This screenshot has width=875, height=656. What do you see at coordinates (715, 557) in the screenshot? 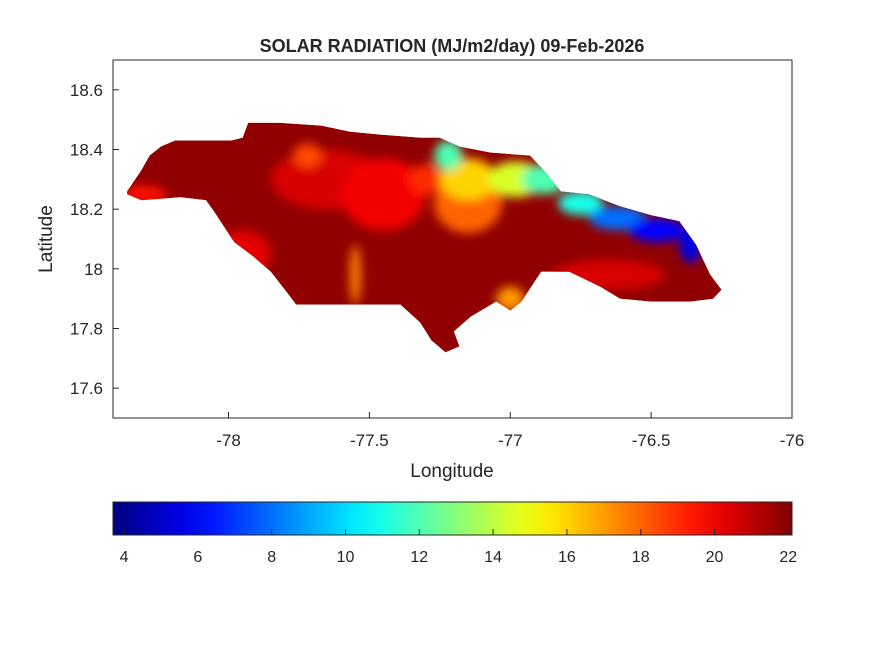
I see `colorbar-tick-label: 20` at bounding box center [715, 557].